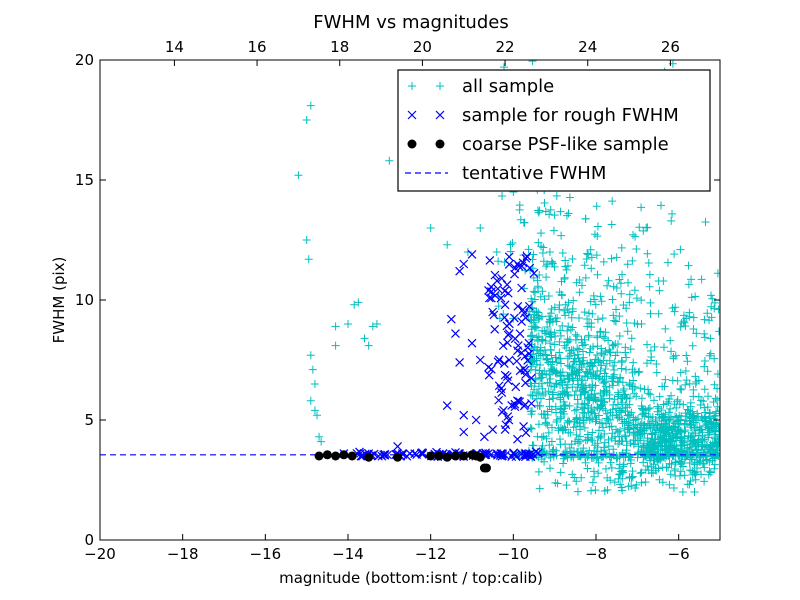 The height and width of the screenshot is (600, 800). I want to click on x-tick-label: −8, so click(596, 554).